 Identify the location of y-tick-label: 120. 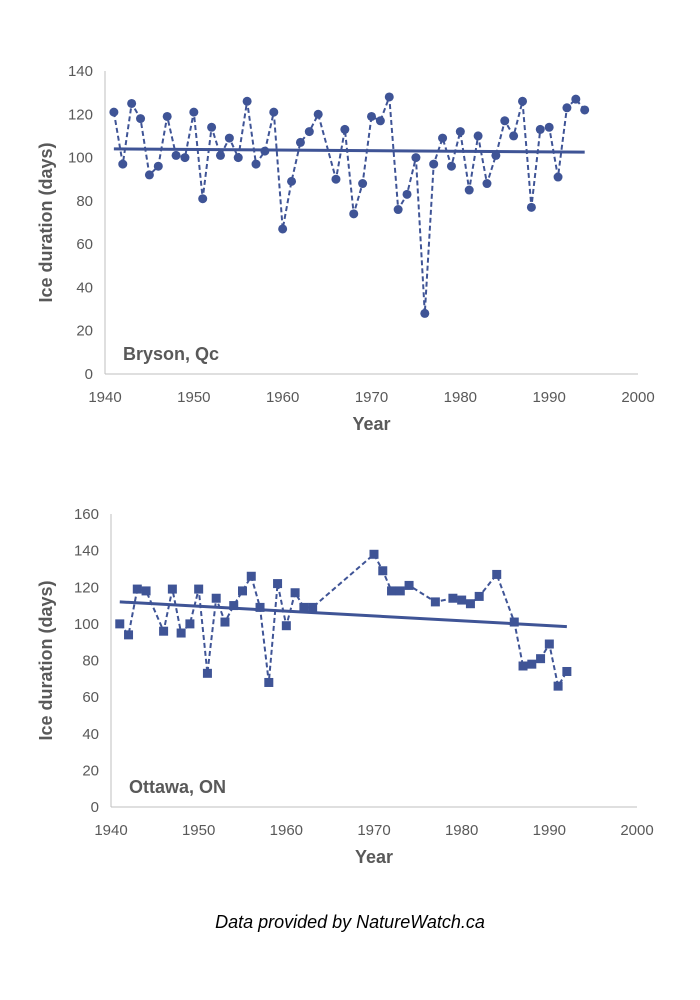
(86, 587).